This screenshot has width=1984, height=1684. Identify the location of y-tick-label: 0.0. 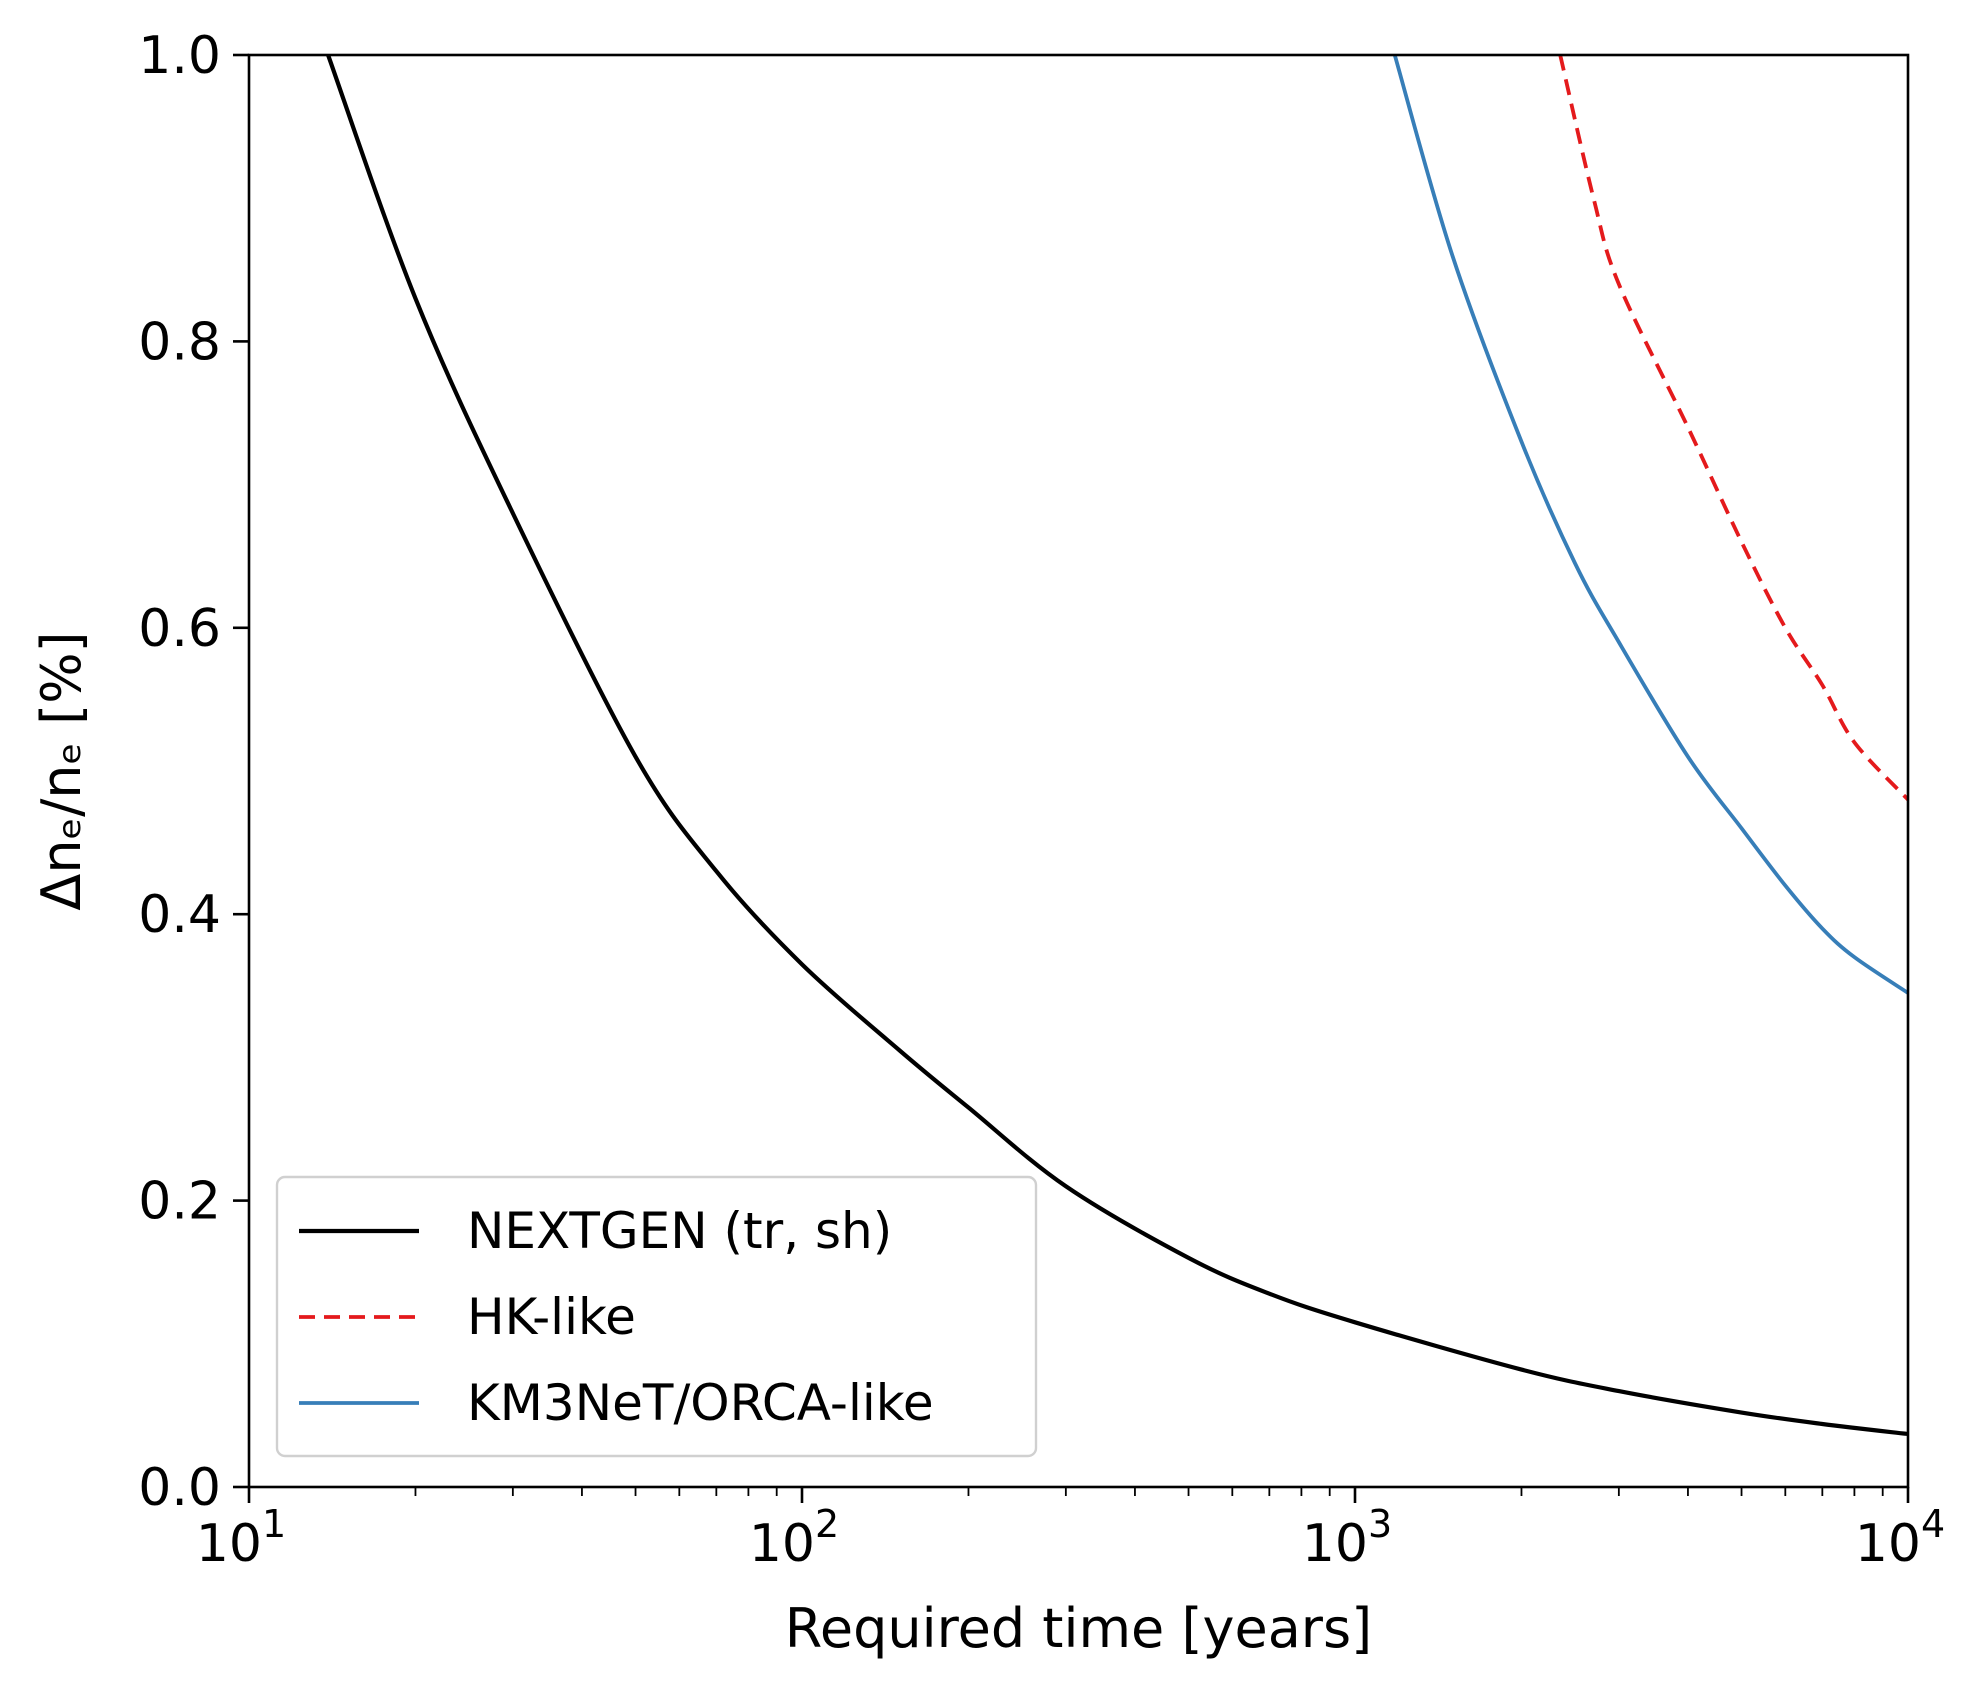
(179, 1488).